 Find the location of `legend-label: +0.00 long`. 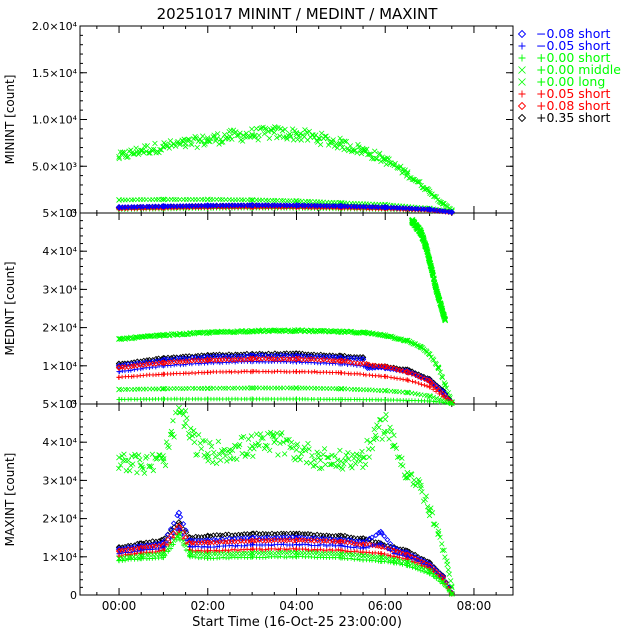

legend-label: +0.00 long is located at coordinates (570, 81).